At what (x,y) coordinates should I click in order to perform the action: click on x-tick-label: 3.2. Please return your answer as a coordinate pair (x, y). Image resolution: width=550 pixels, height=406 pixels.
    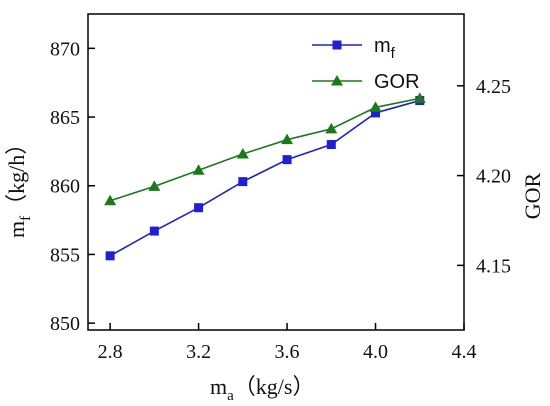
    Looking at the image, I should click on (198, 352).